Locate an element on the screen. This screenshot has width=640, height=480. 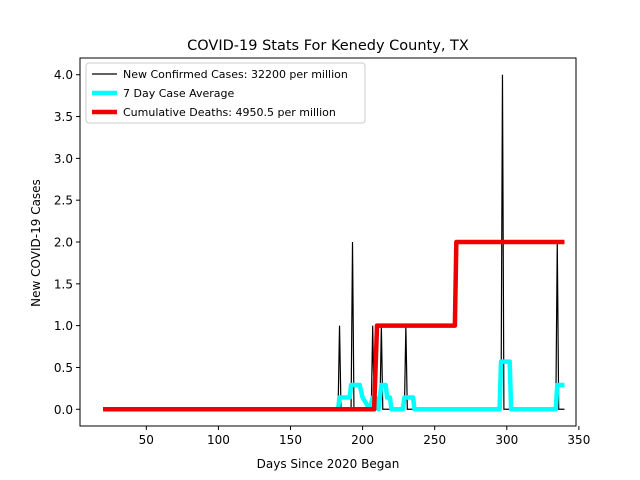
y-tick-label-1: 1.0 is located at coordinates (63, 326).